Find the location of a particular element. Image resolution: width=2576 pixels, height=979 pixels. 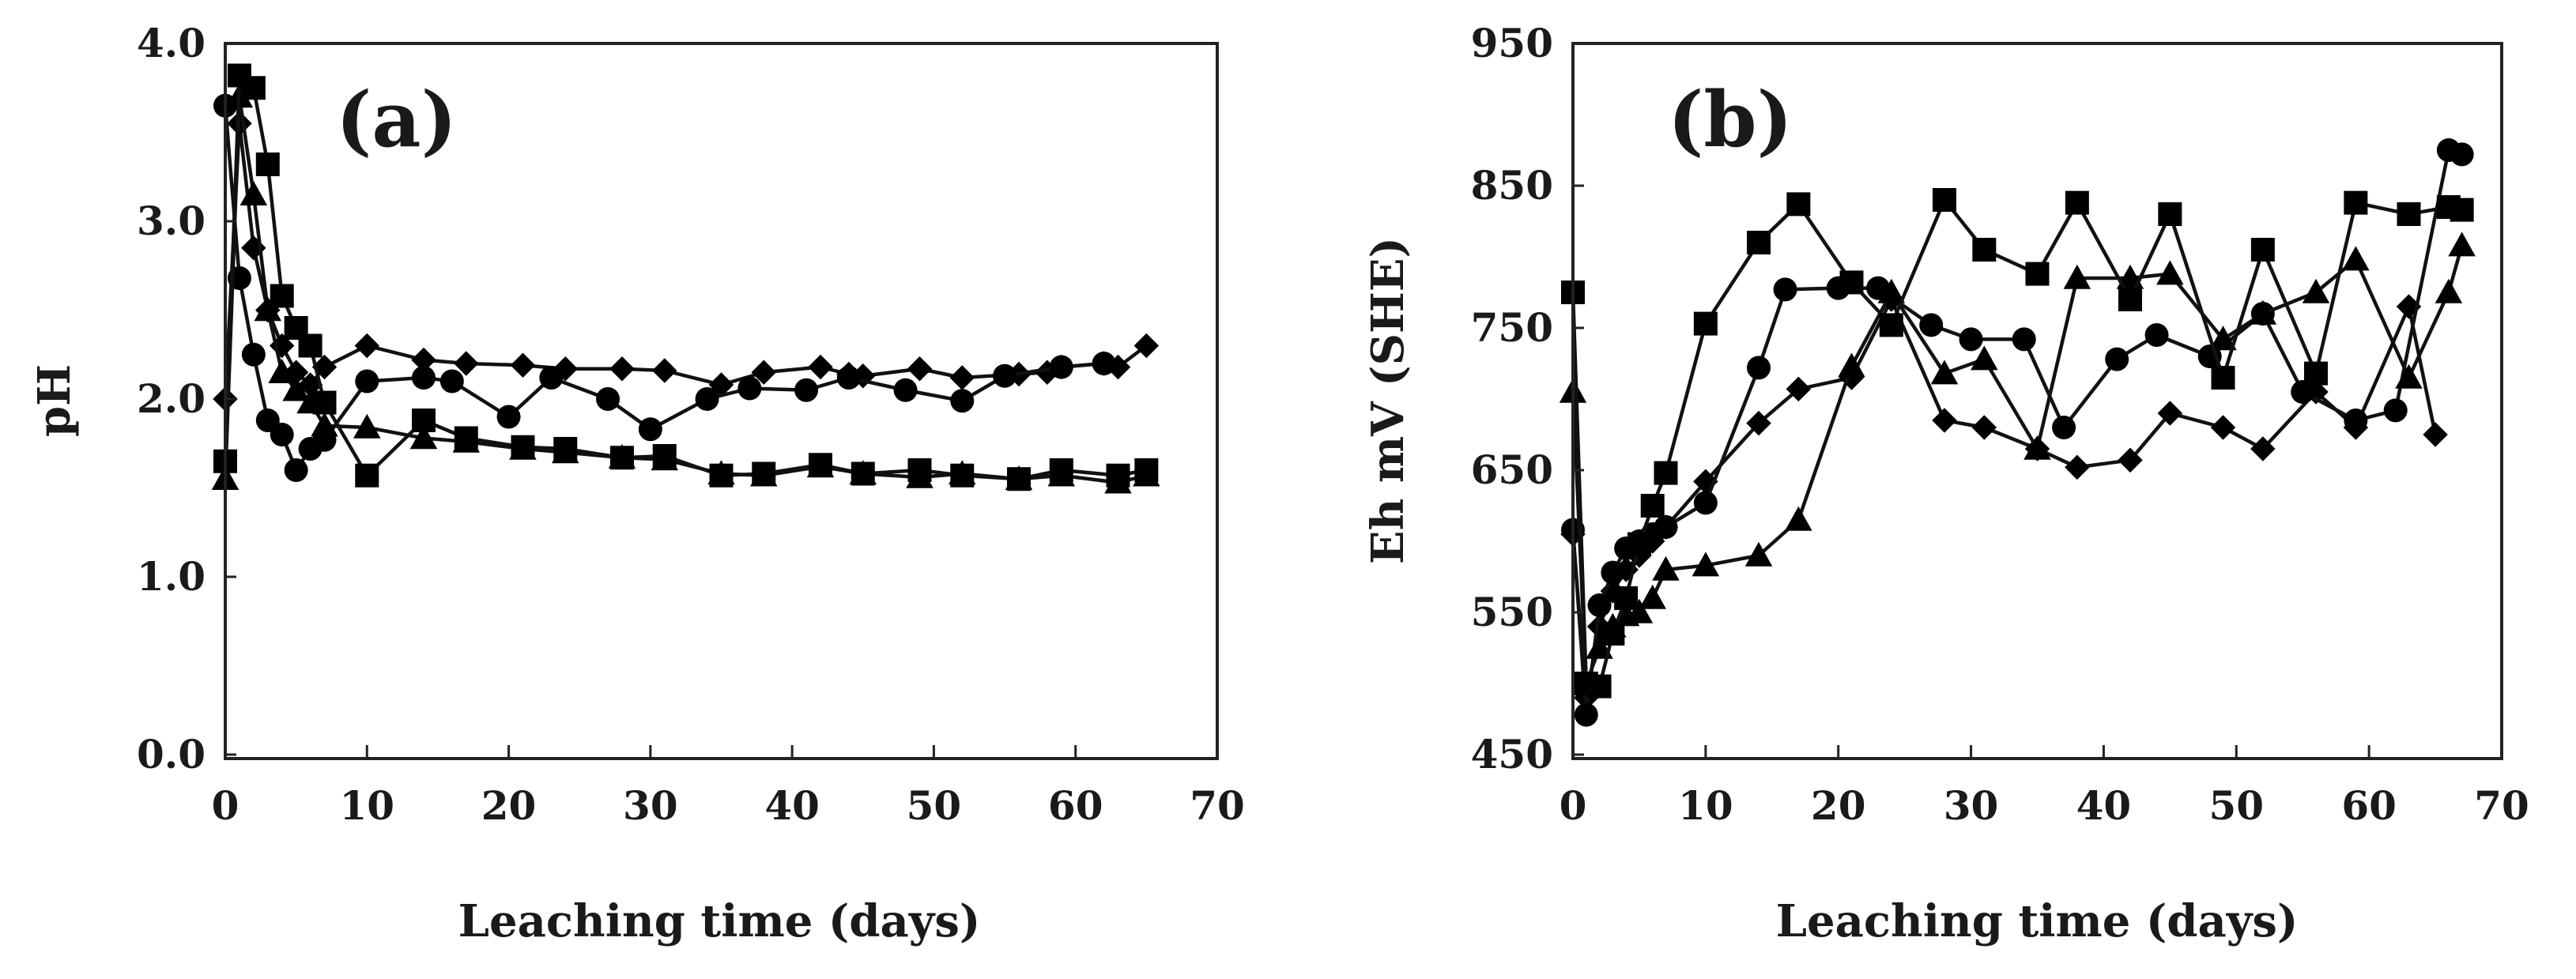

panel-a-x-tick-label: 0 is located at coordinates (225, 806).